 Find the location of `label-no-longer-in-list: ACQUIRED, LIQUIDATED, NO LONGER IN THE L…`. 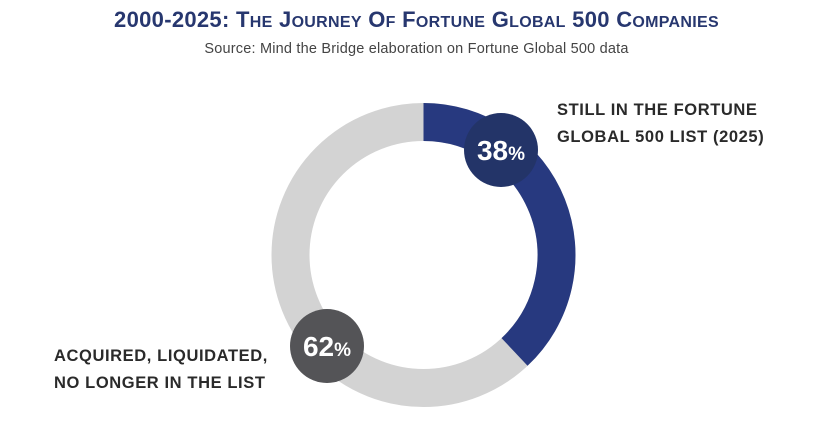

label-no-longer-in-list: ACQUIRED, LIQUIDATED, NO LONGER IN THE L… is located at coordinates (161, 370).